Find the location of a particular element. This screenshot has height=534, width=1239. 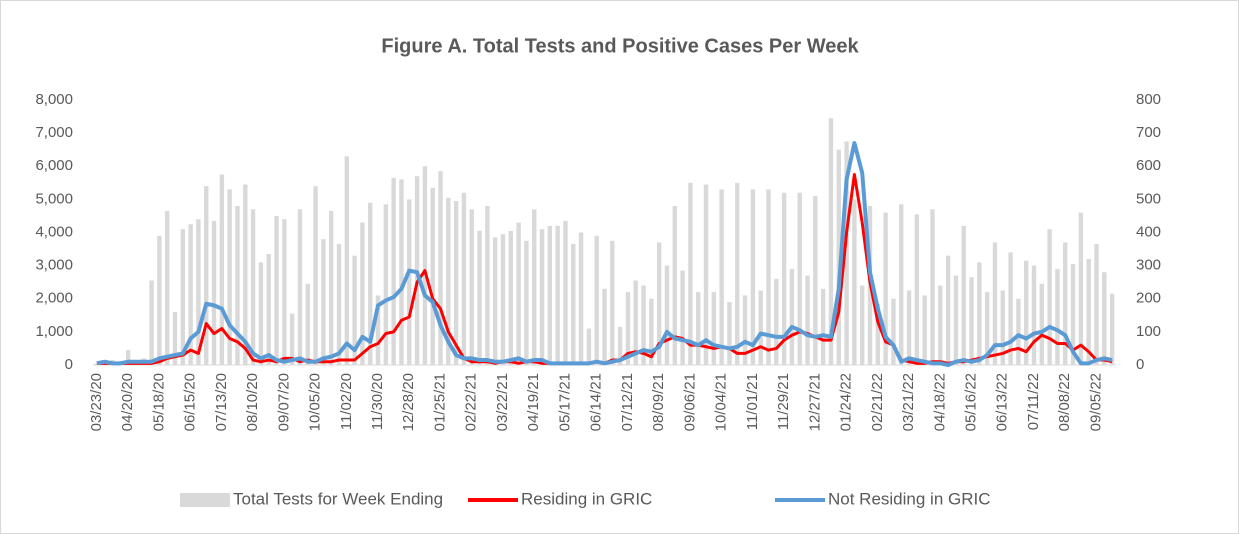

x-tick-label: 04/20/20 is located at coordinates (127, 402).